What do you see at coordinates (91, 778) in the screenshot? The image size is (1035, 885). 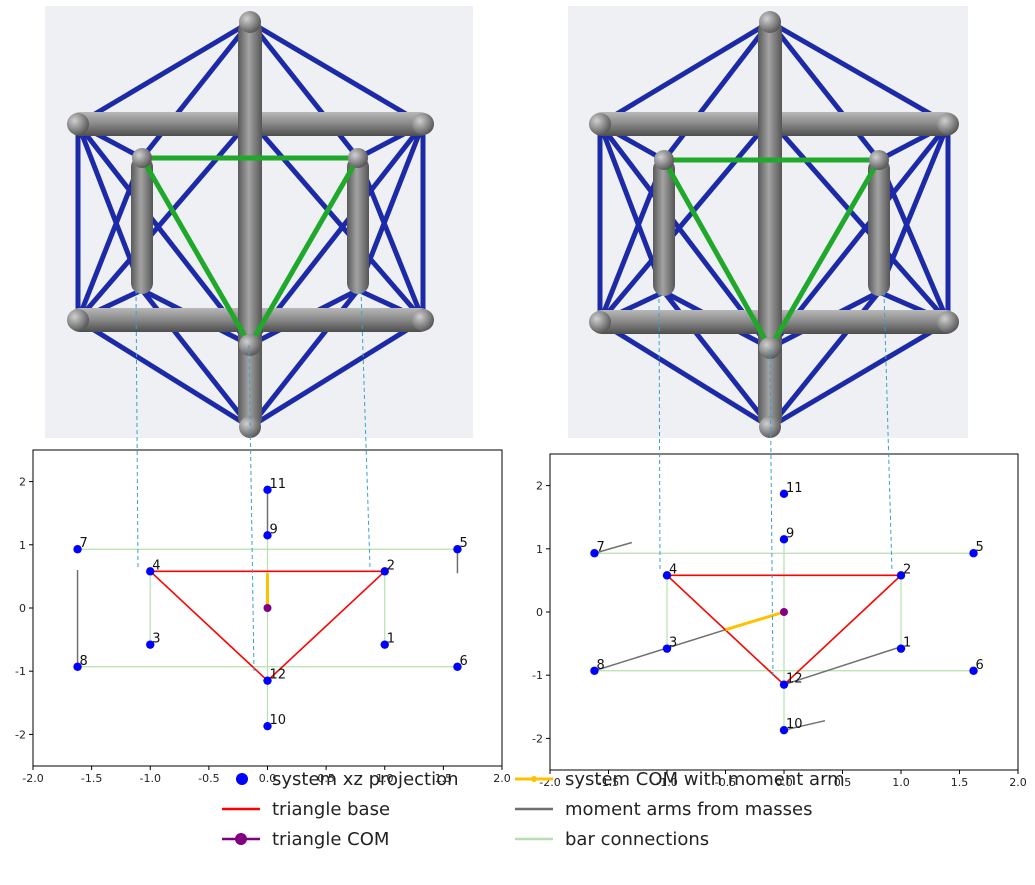 I see `x-tick-label: -1.5` at bounding box center [91, 778].